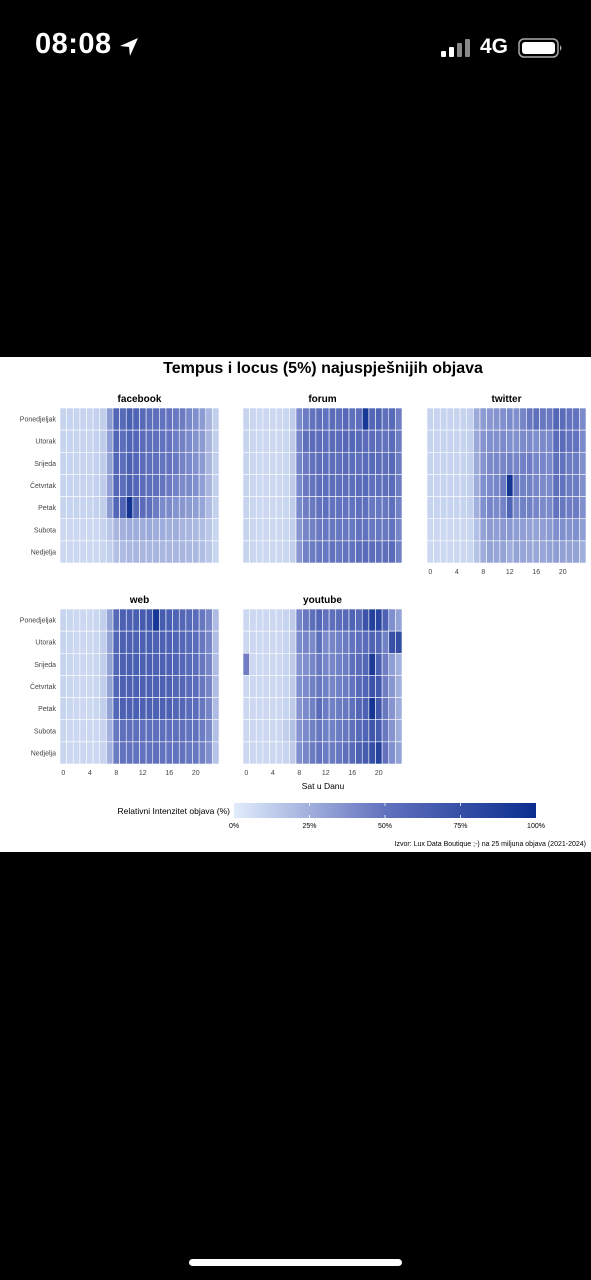 This screenshot has height=1280, width=591. Describe the element at coordinates (385, 826) in the screenshot. I see `legend-tick-label: 50%` at that location.